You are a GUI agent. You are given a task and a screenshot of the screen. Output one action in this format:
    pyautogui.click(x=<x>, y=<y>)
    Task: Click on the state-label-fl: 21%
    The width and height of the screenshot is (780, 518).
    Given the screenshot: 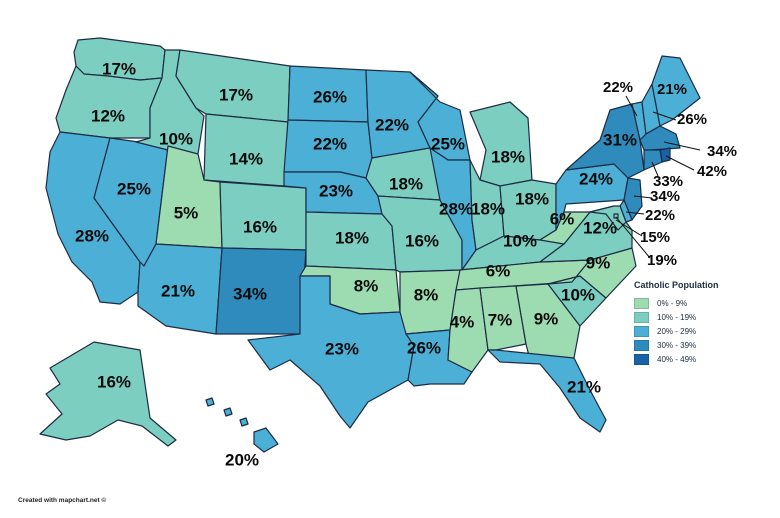 What is the action you would take?
    pyautogui.click(x=584, y=386)
    